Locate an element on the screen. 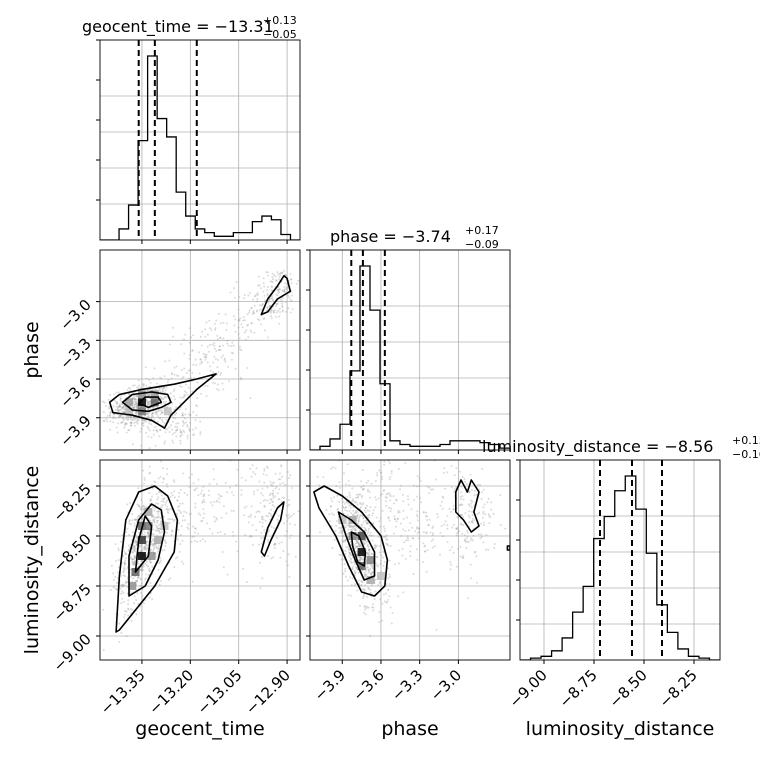  panel-phase-vs-phase is located at coordinates (408, 351).